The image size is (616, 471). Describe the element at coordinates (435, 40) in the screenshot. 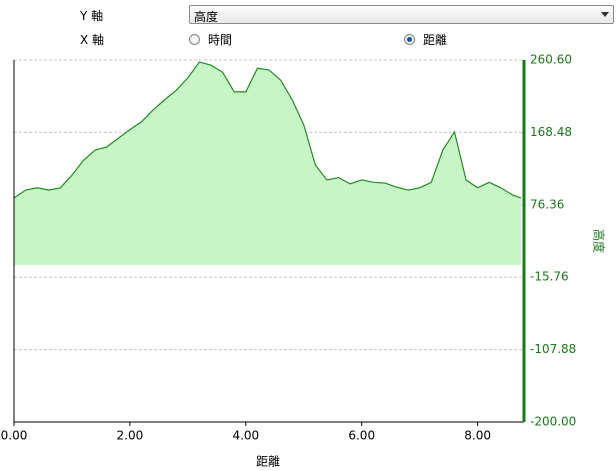

I see `radio-label: 距離` at that location.